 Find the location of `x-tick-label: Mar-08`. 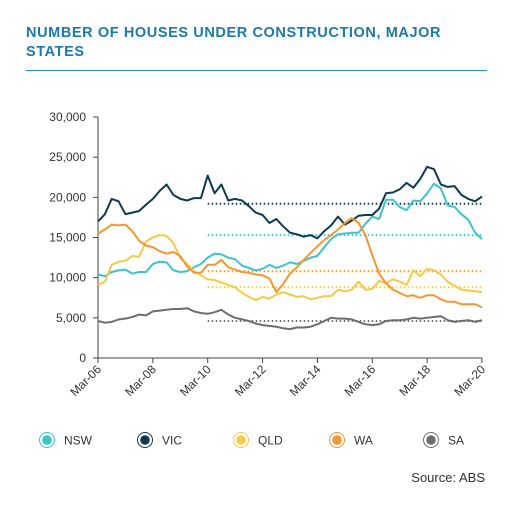

x-tick-label: Mar-08 is located at coordinates (140, 380).